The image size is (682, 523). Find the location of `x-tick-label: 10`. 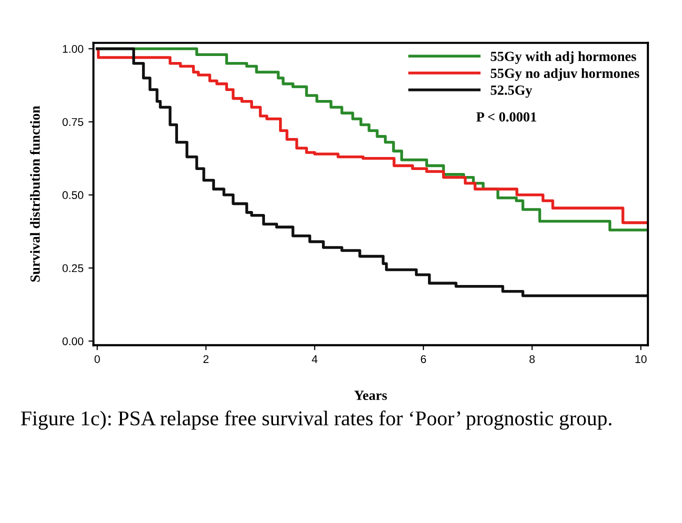

x-tick-label: 10 is located at coordinates (641, 359).